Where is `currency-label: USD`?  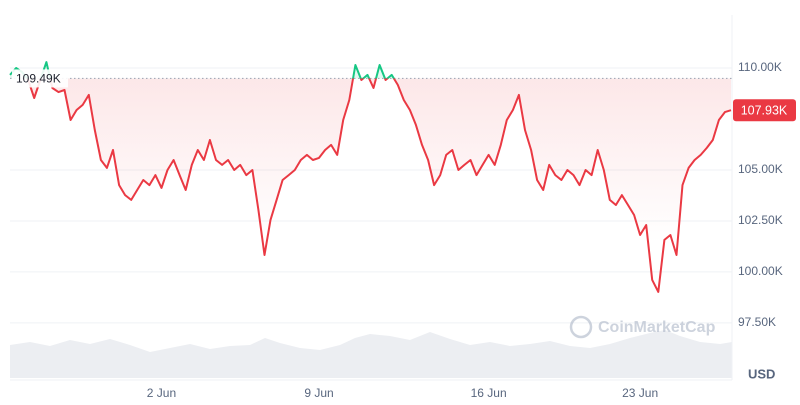
currency-label: USD is located at coordinates (761, 373).